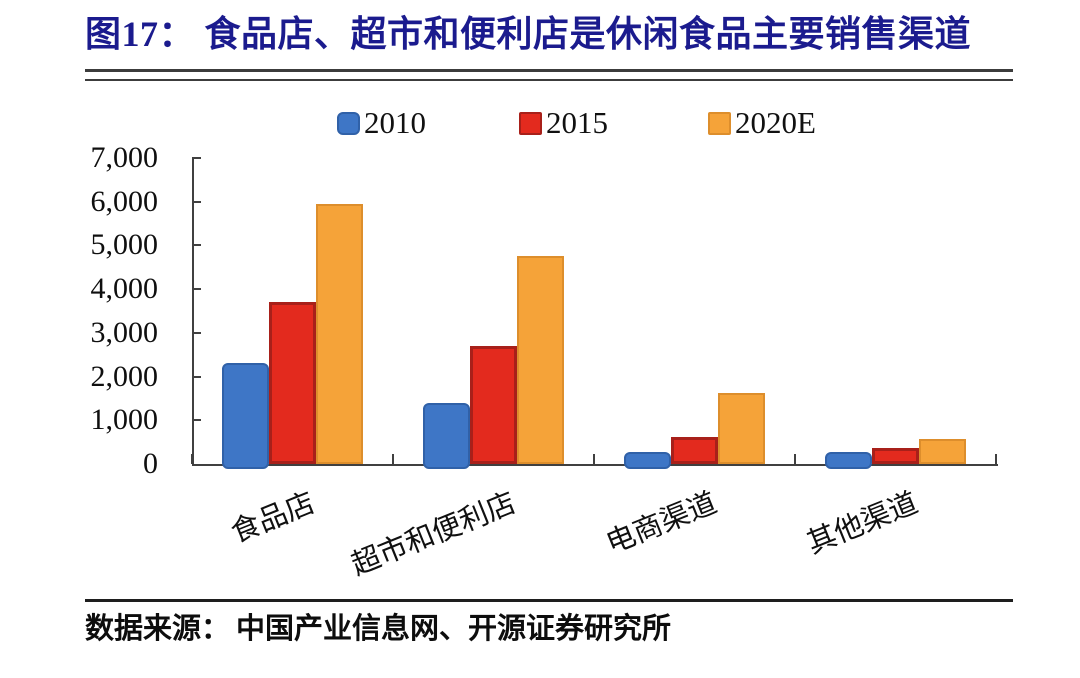 The height and width of the screenshot is (678, 1080). What do you see at coordinates (433, 534) in the screenshot?
I see `x-category-label: 超市和便利店` at bounding box center [433, 534].